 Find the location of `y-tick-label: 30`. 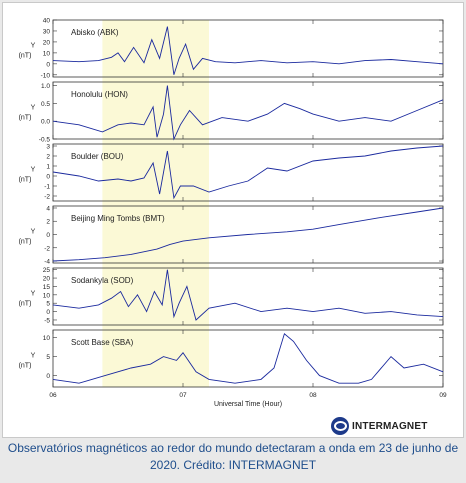

y-tick-label: 30 is located at coordinates (47, 31).